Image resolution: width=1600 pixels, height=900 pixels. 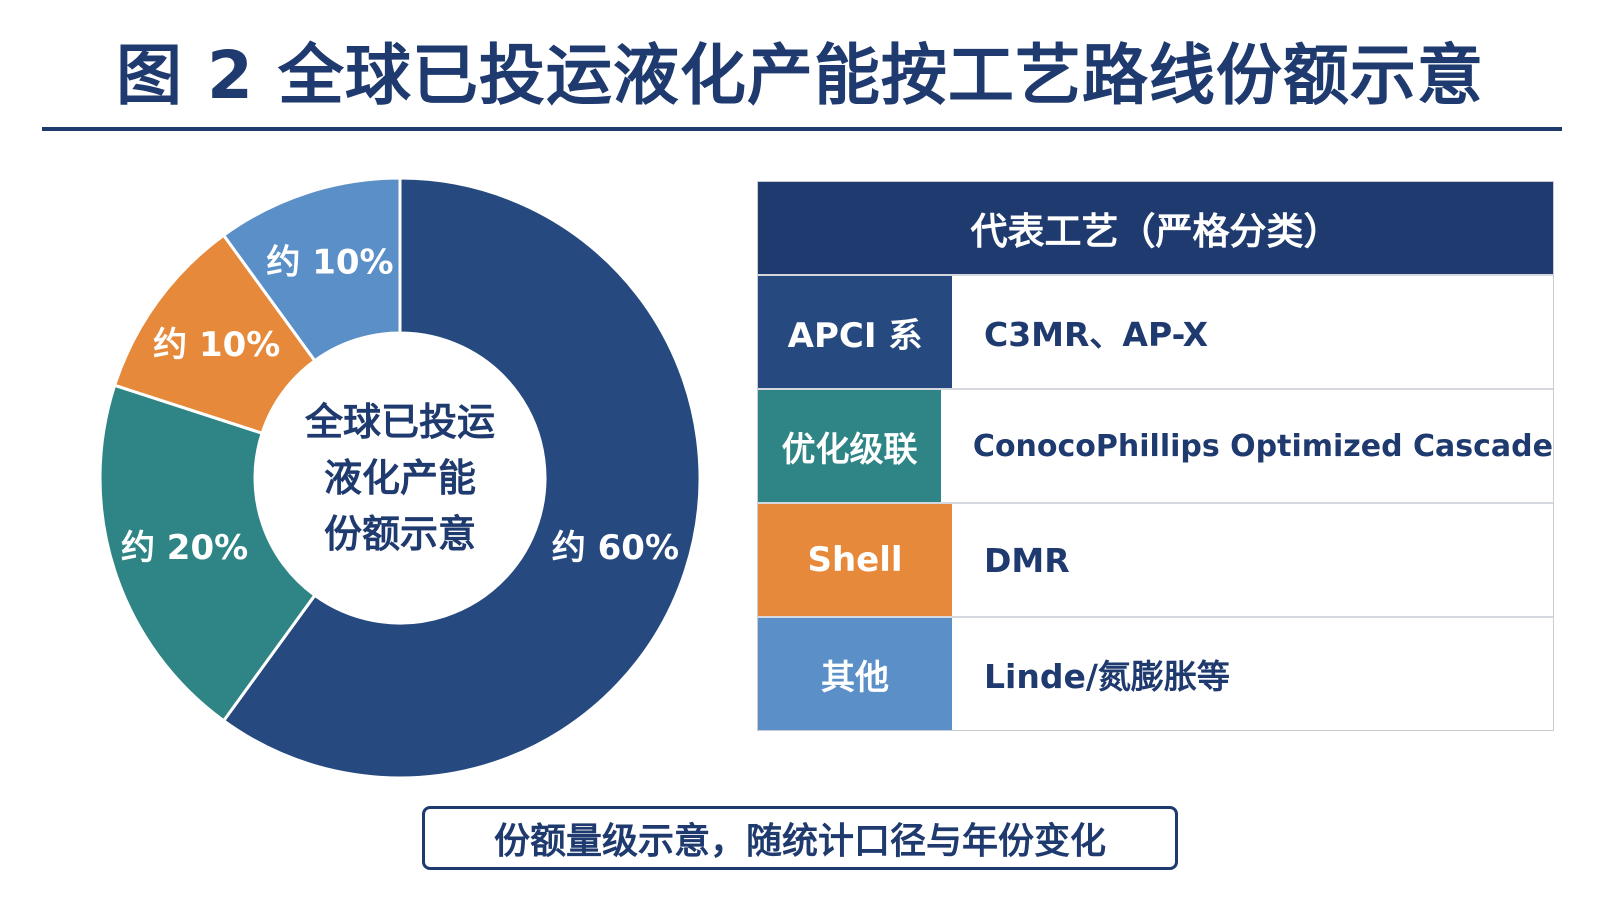 I want to click on table-row: 优化级联 ConocoPhillips Optimized Cascade, so click(x=1155, y=445).